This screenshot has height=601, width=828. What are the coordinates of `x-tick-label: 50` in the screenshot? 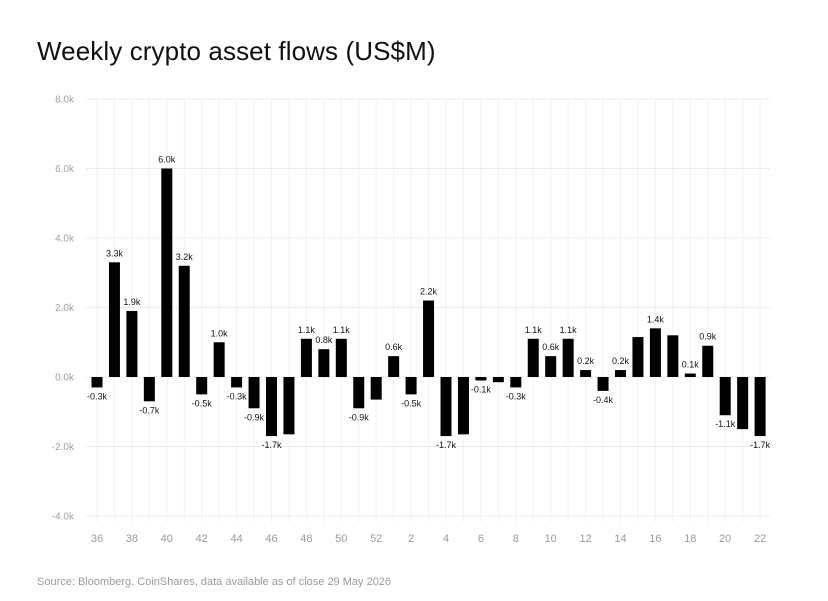 It's located at (341, 539).